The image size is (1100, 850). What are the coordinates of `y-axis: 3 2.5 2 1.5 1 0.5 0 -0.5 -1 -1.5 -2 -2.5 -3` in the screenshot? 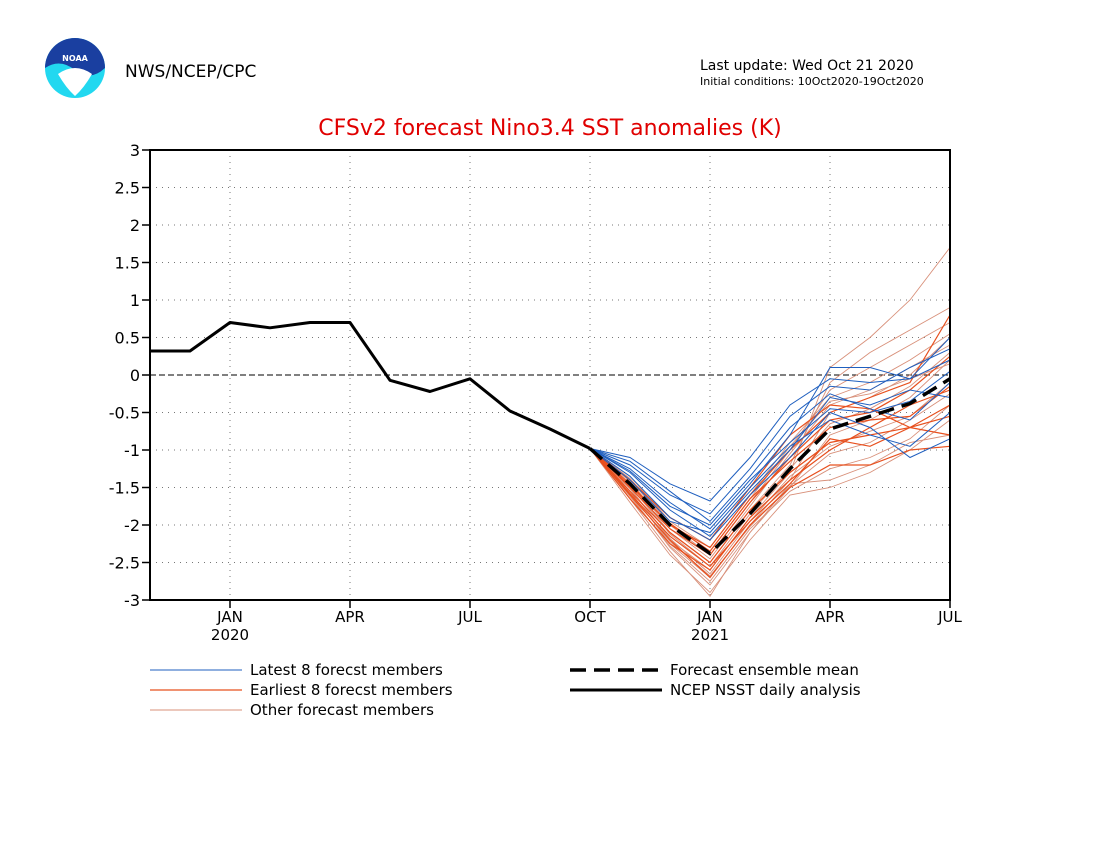 It's located at (129, 375).